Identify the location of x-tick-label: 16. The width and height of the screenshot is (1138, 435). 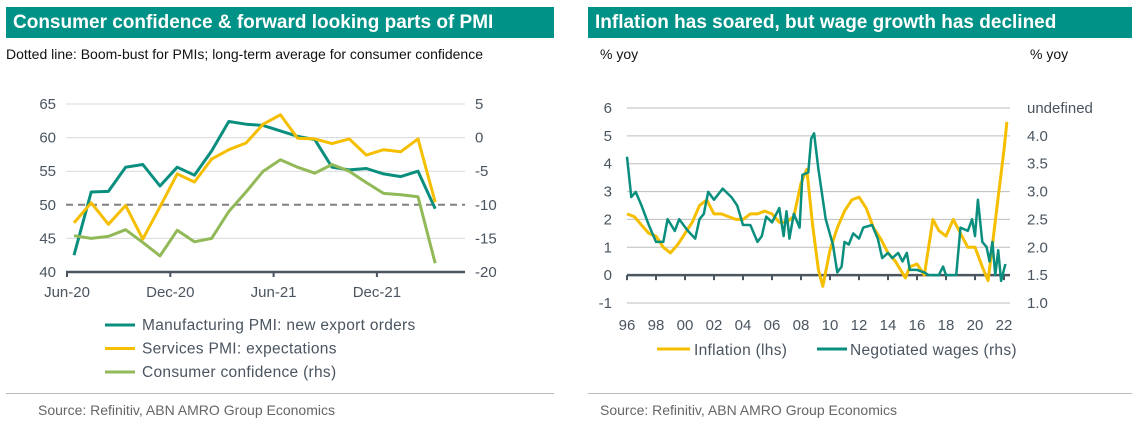
(917, 325).